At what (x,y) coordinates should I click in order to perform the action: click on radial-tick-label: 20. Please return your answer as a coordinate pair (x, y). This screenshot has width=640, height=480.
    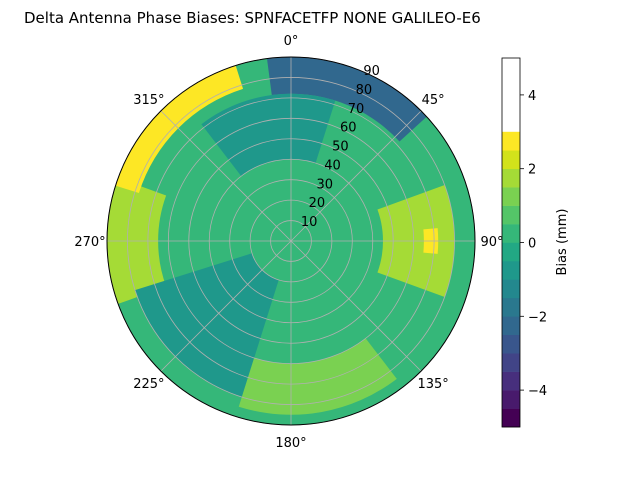
    Looking at the image, I should click on (317, 203).